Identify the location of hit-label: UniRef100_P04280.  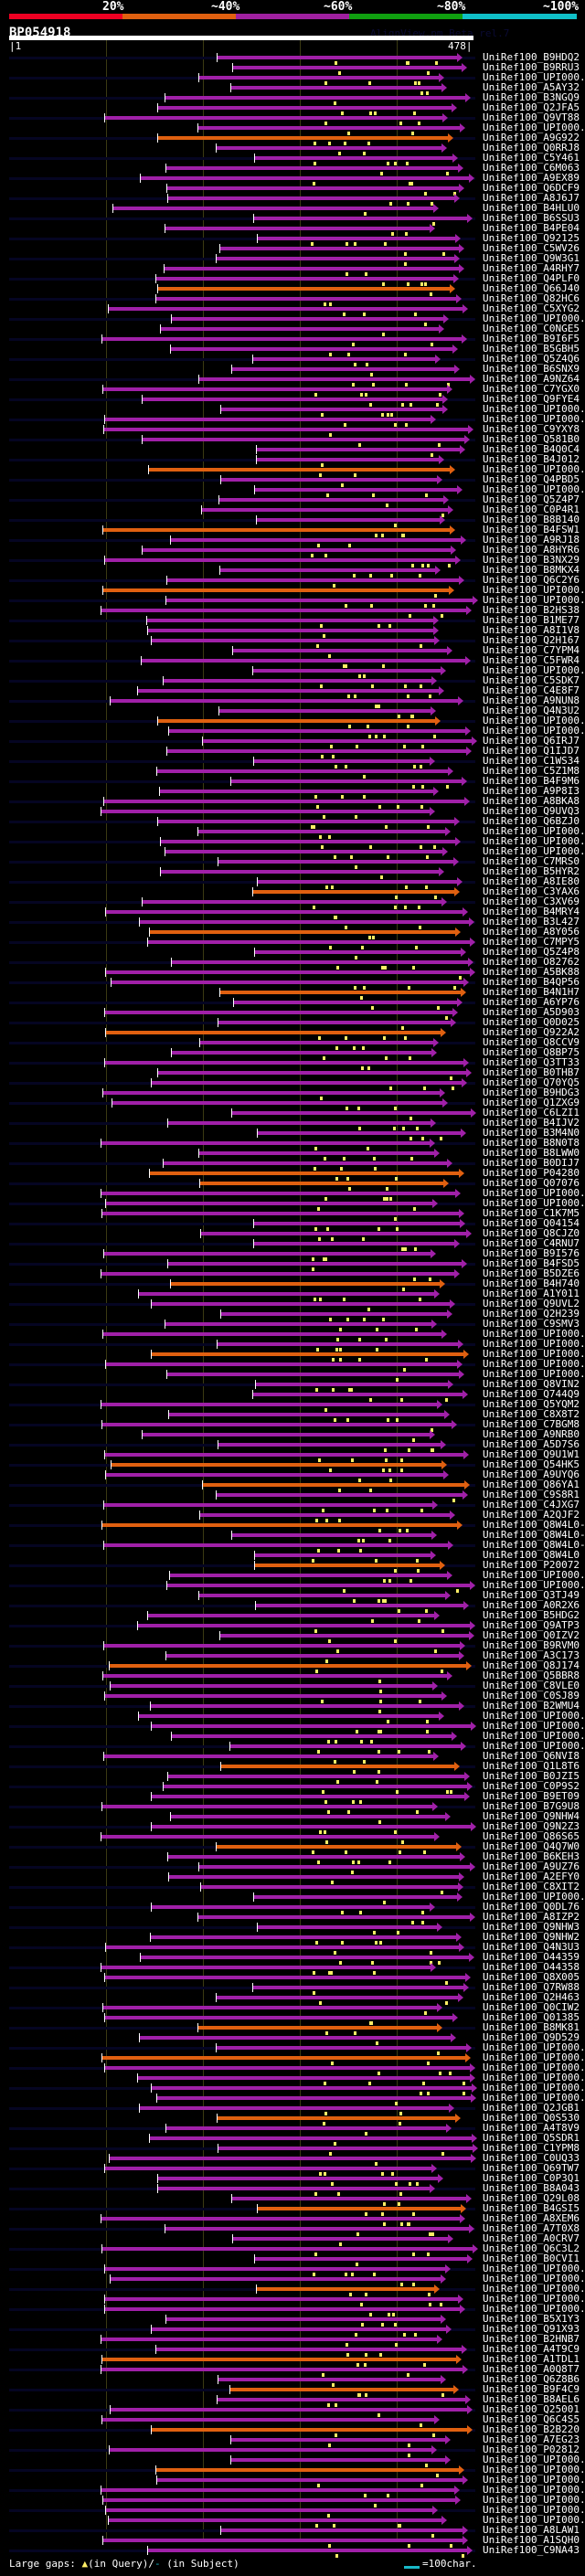
(532, 1173).